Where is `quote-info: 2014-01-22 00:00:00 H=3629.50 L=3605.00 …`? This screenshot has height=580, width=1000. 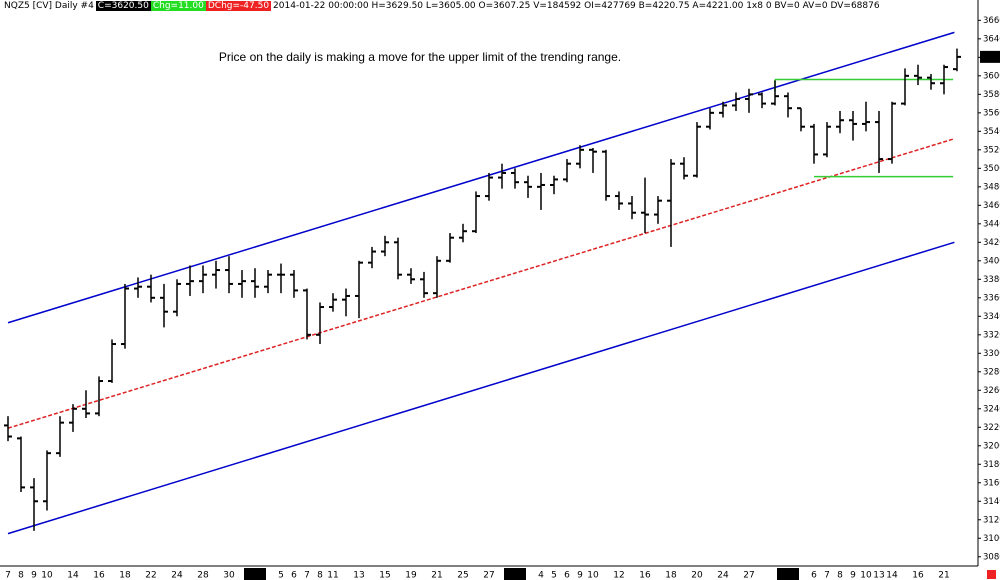 quote-info: 2014-01-22 00:00:00 H=3629.50 L=3605.00 … is located at coordinates (576, 6).